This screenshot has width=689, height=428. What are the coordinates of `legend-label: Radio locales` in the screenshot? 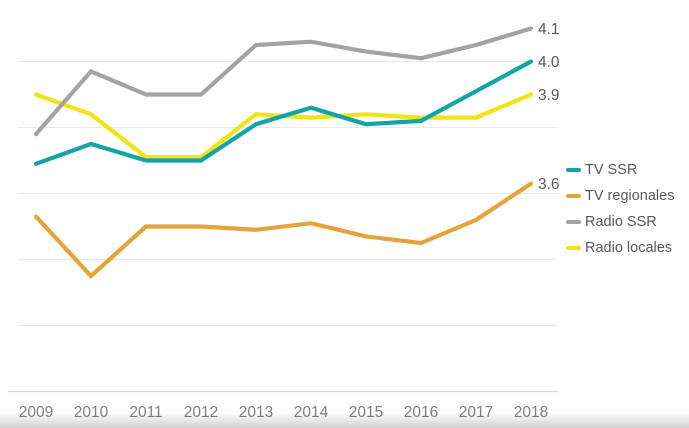 It's located at (629, 247).